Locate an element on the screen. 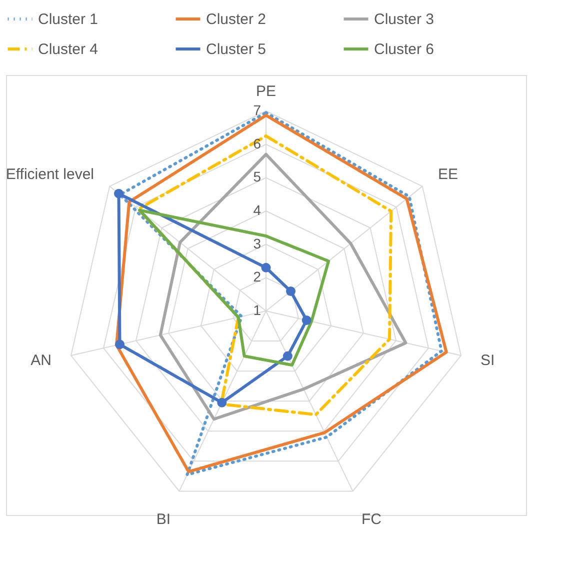  spoke-label: Efficient level is located at coordinates (50, 174).